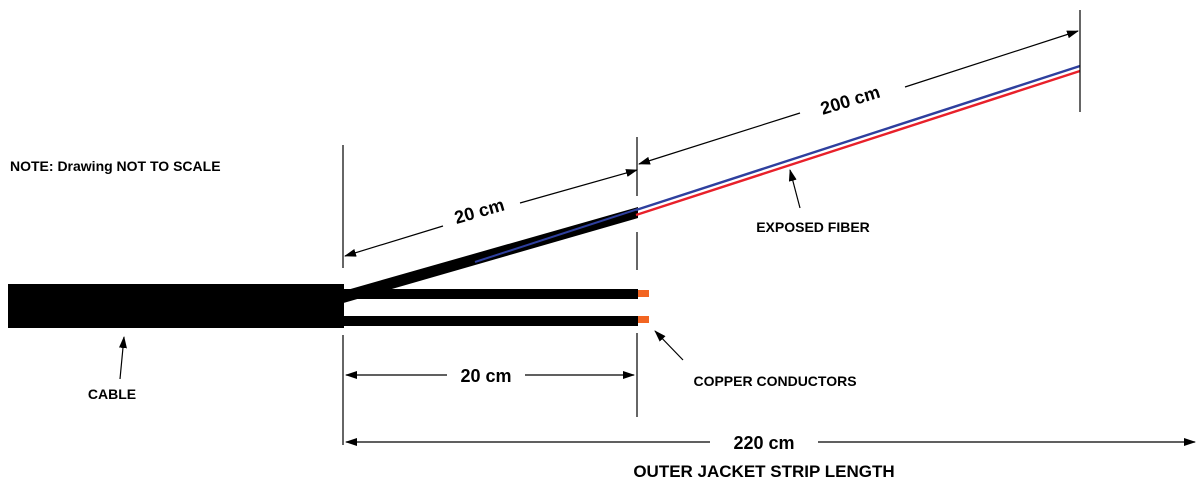 The height and width of the screenshot is (482, 1200). Describe the element at coordinates (578, 186) in the screenshot. I see `dim-arrow-fiber-jacket-right` at that location.